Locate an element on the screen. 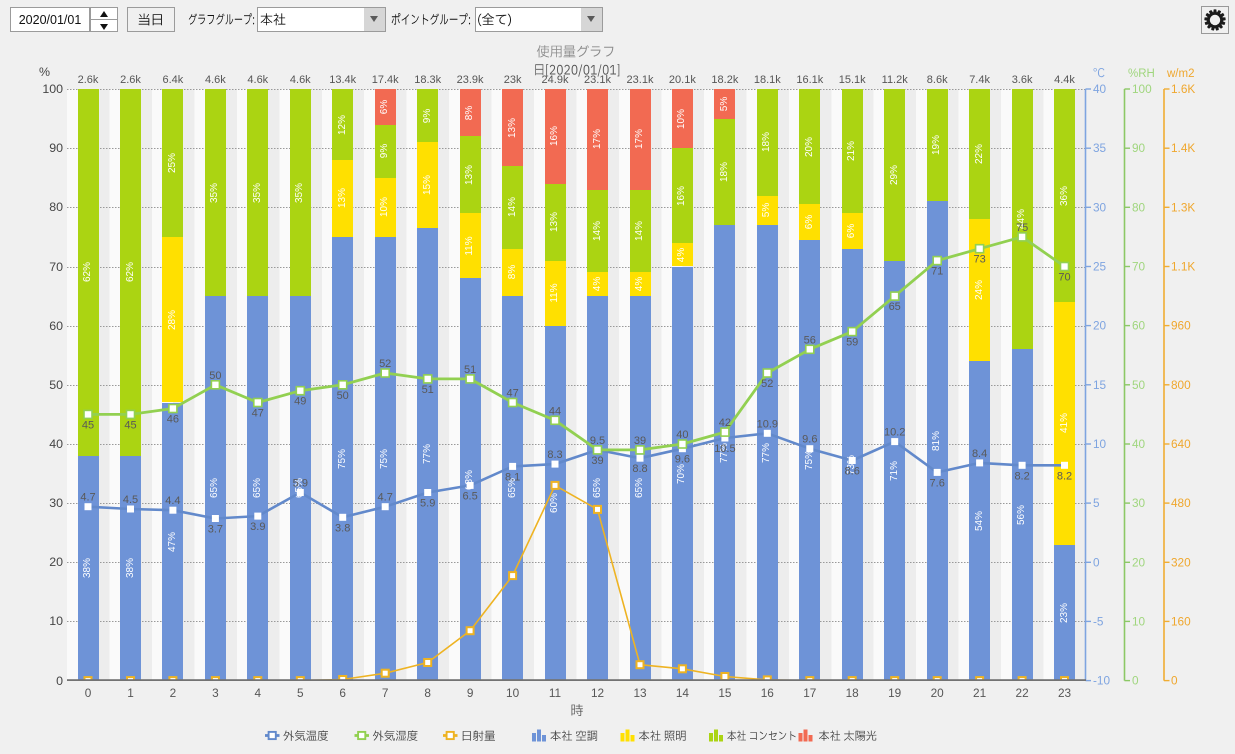 The image size is (1235, 754). svg-text: 60 is located at coordinates (1139, 326).